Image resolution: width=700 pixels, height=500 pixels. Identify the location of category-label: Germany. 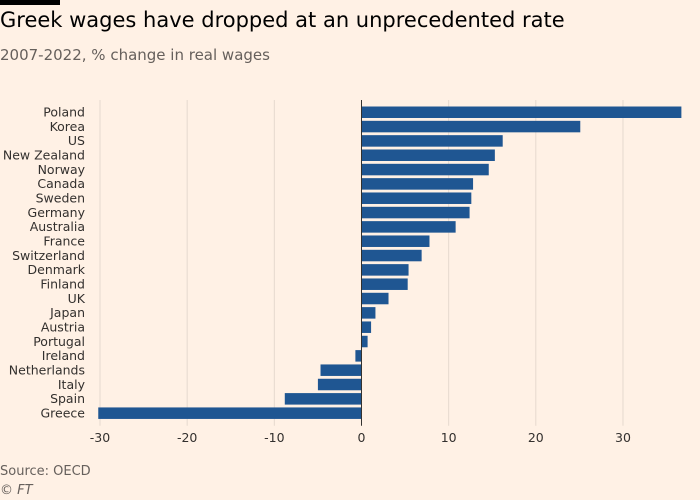
(57, 212).